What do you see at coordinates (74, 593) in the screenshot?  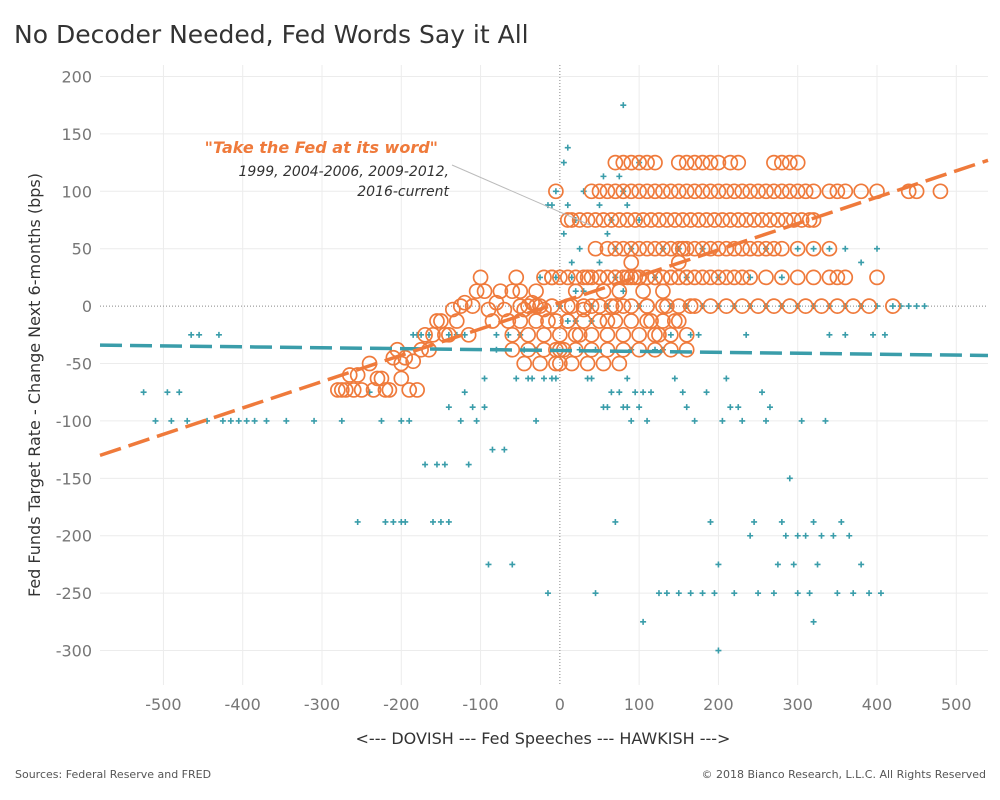 I see `y-tick-label: -250` at bounding box center [74, 593].